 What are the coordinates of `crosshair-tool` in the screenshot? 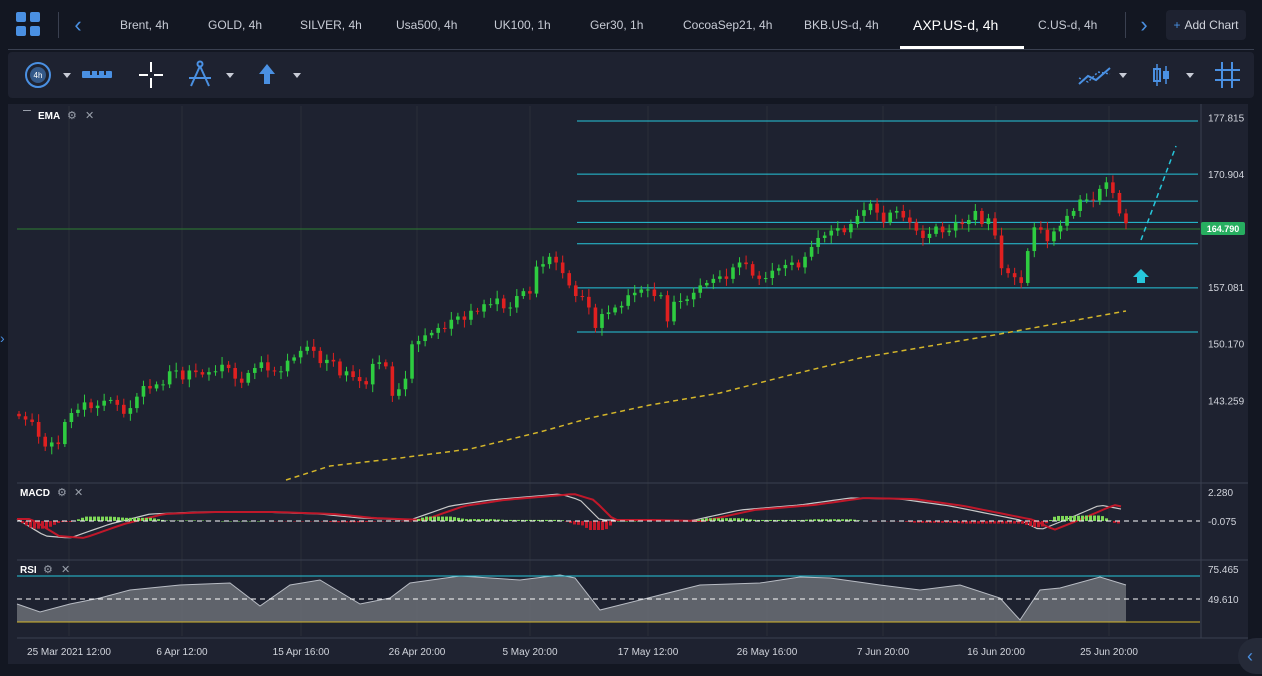 It's located at (151, 75).